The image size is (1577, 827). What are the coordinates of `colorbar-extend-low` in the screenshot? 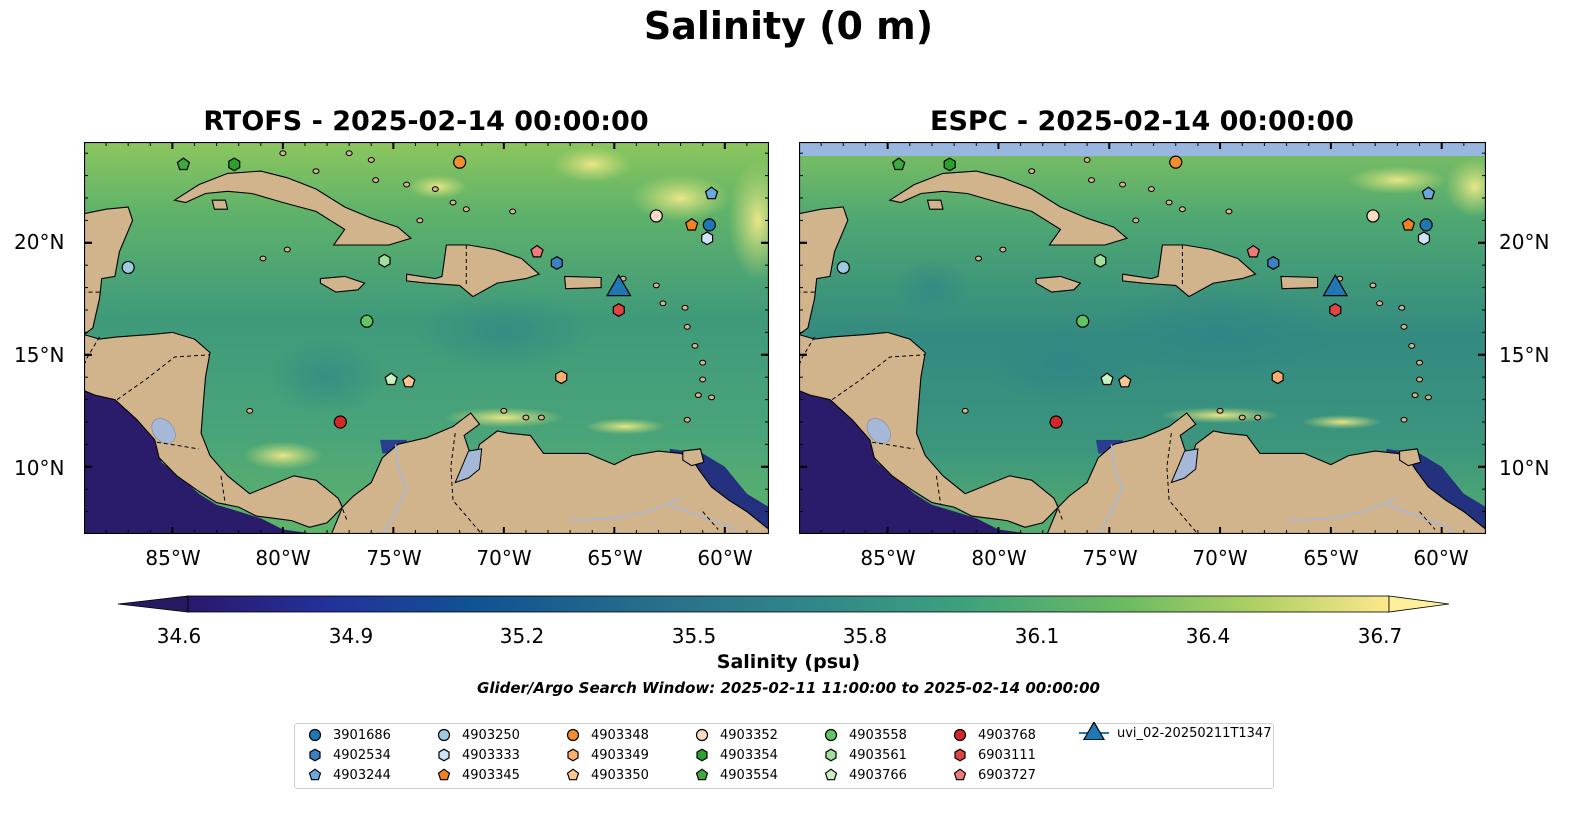 It's located at (153, 604).